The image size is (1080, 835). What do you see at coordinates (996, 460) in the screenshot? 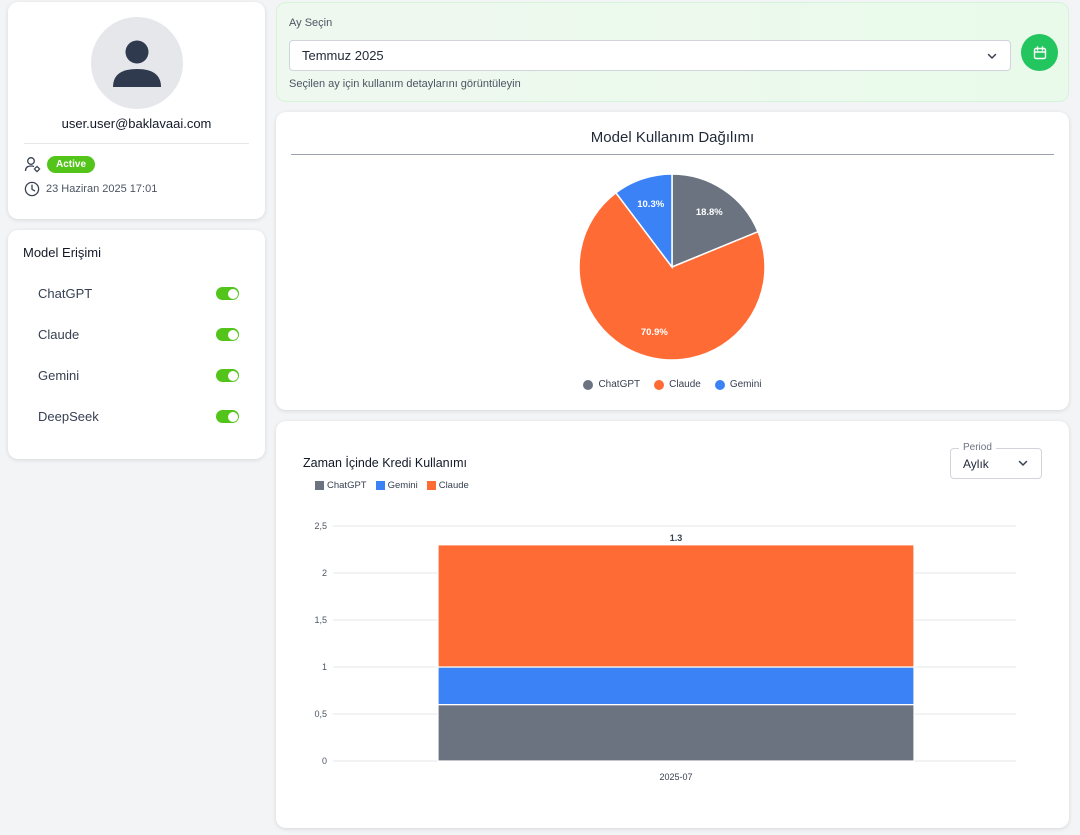
I see `period-select: Period Aylık` at bounding box center [996, 460].